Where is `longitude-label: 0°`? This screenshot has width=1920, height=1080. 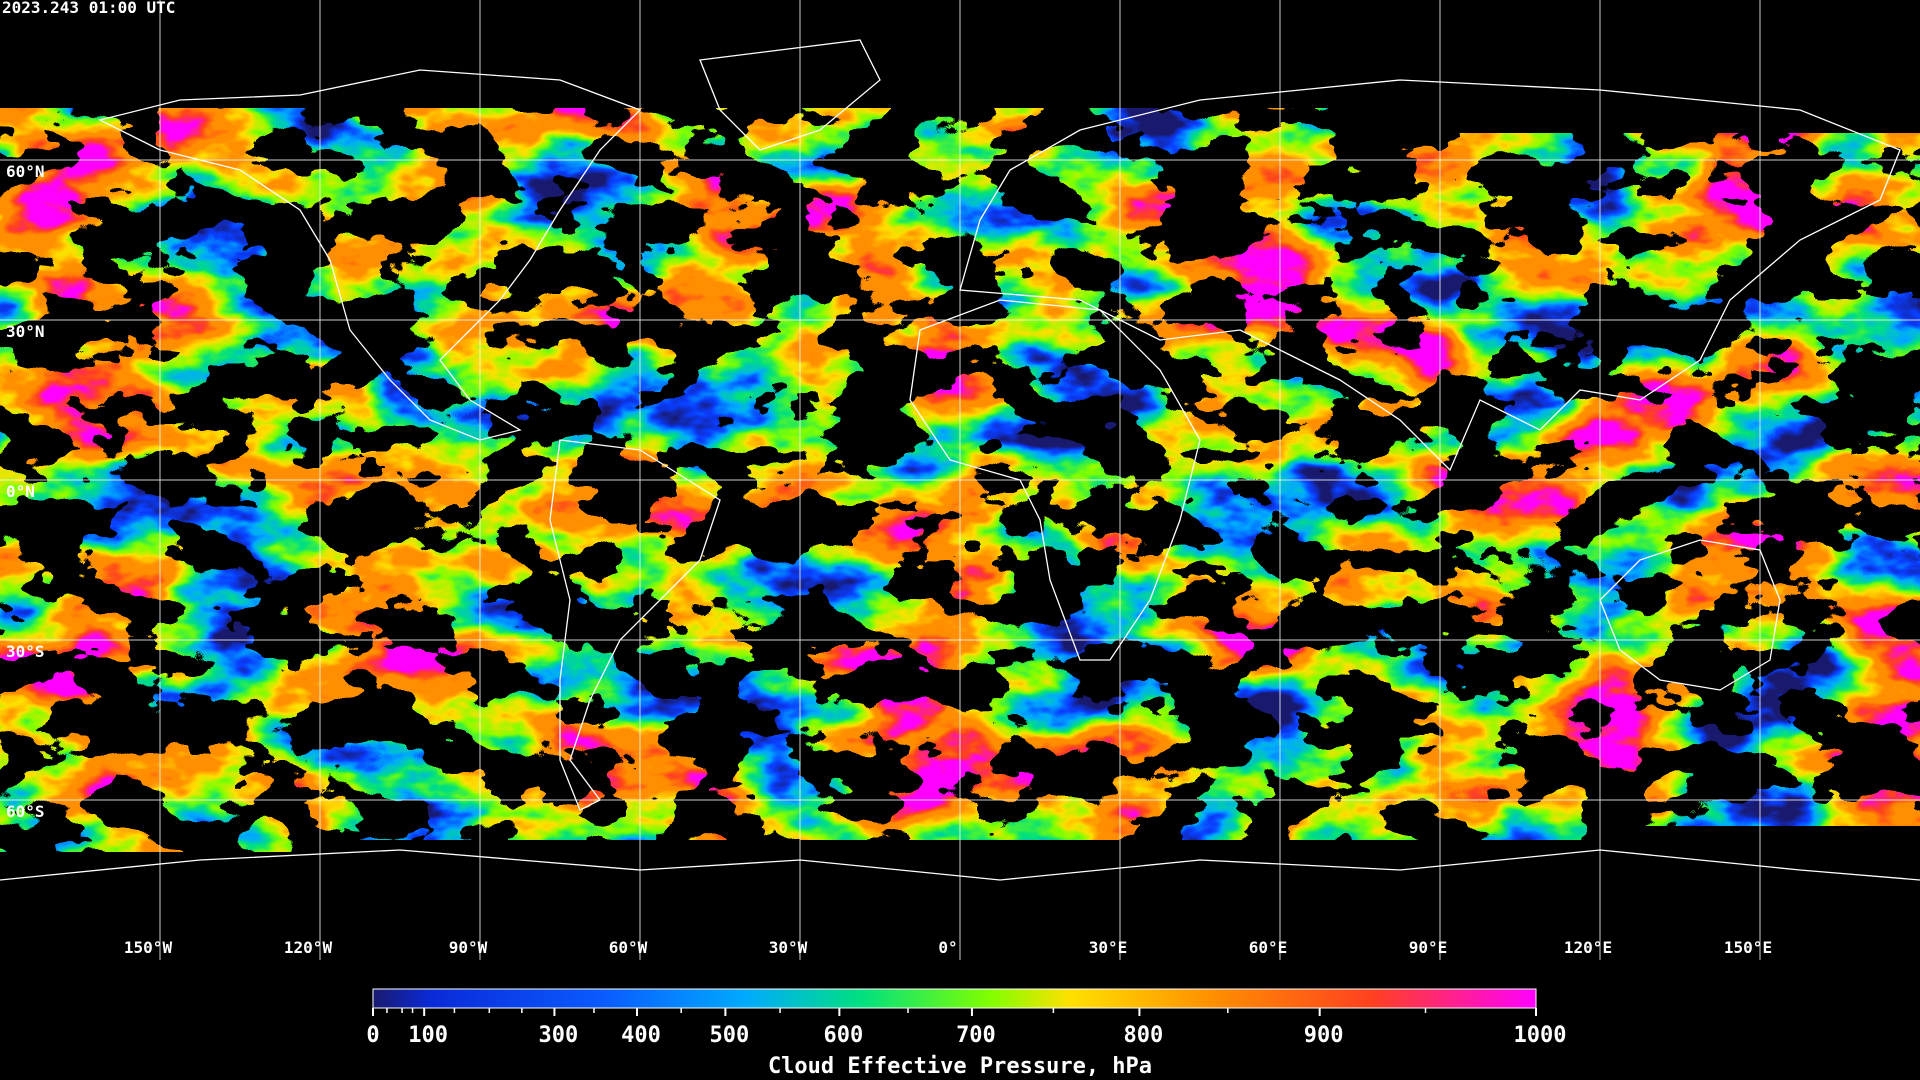 longitude-label: 0° is located at coordinates (947, 947).